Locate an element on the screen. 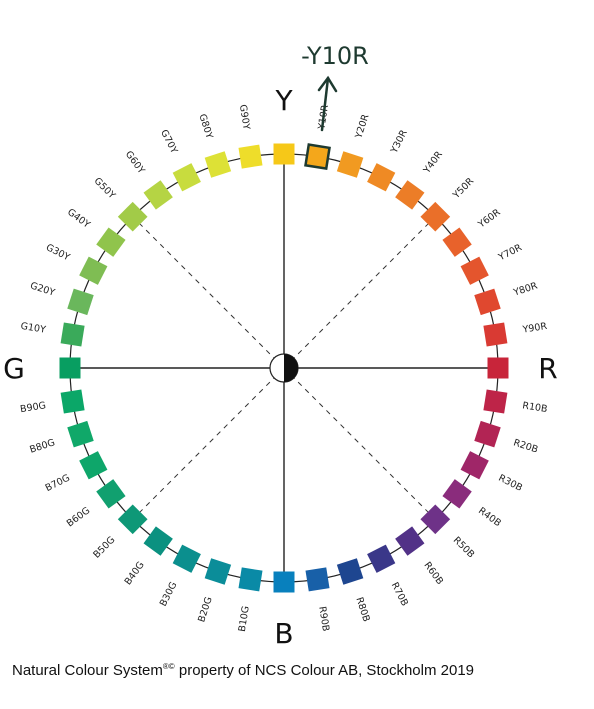 This screenshot has width=594, height=709. footer-superscript: ®© is located at coordinates (168, 666).